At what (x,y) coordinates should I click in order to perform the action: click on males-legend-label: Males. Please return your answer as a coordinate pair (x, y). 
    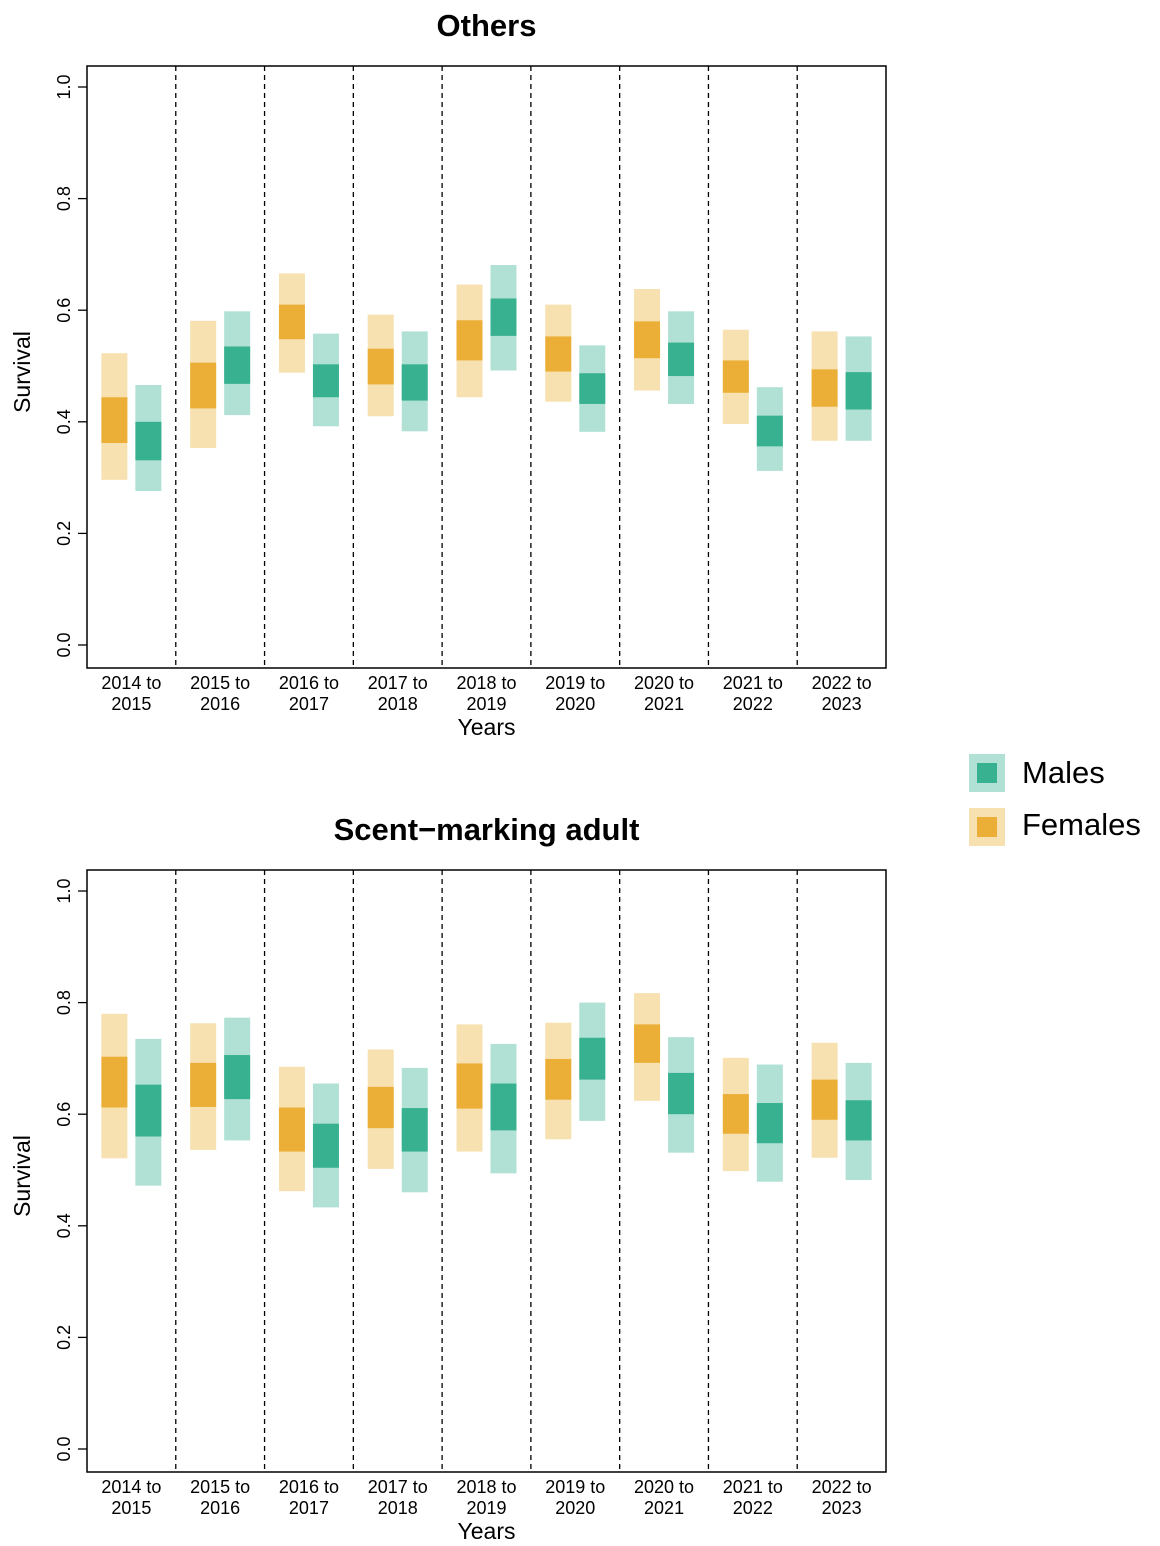
    Looking at the image, I should click on (1063, 772).